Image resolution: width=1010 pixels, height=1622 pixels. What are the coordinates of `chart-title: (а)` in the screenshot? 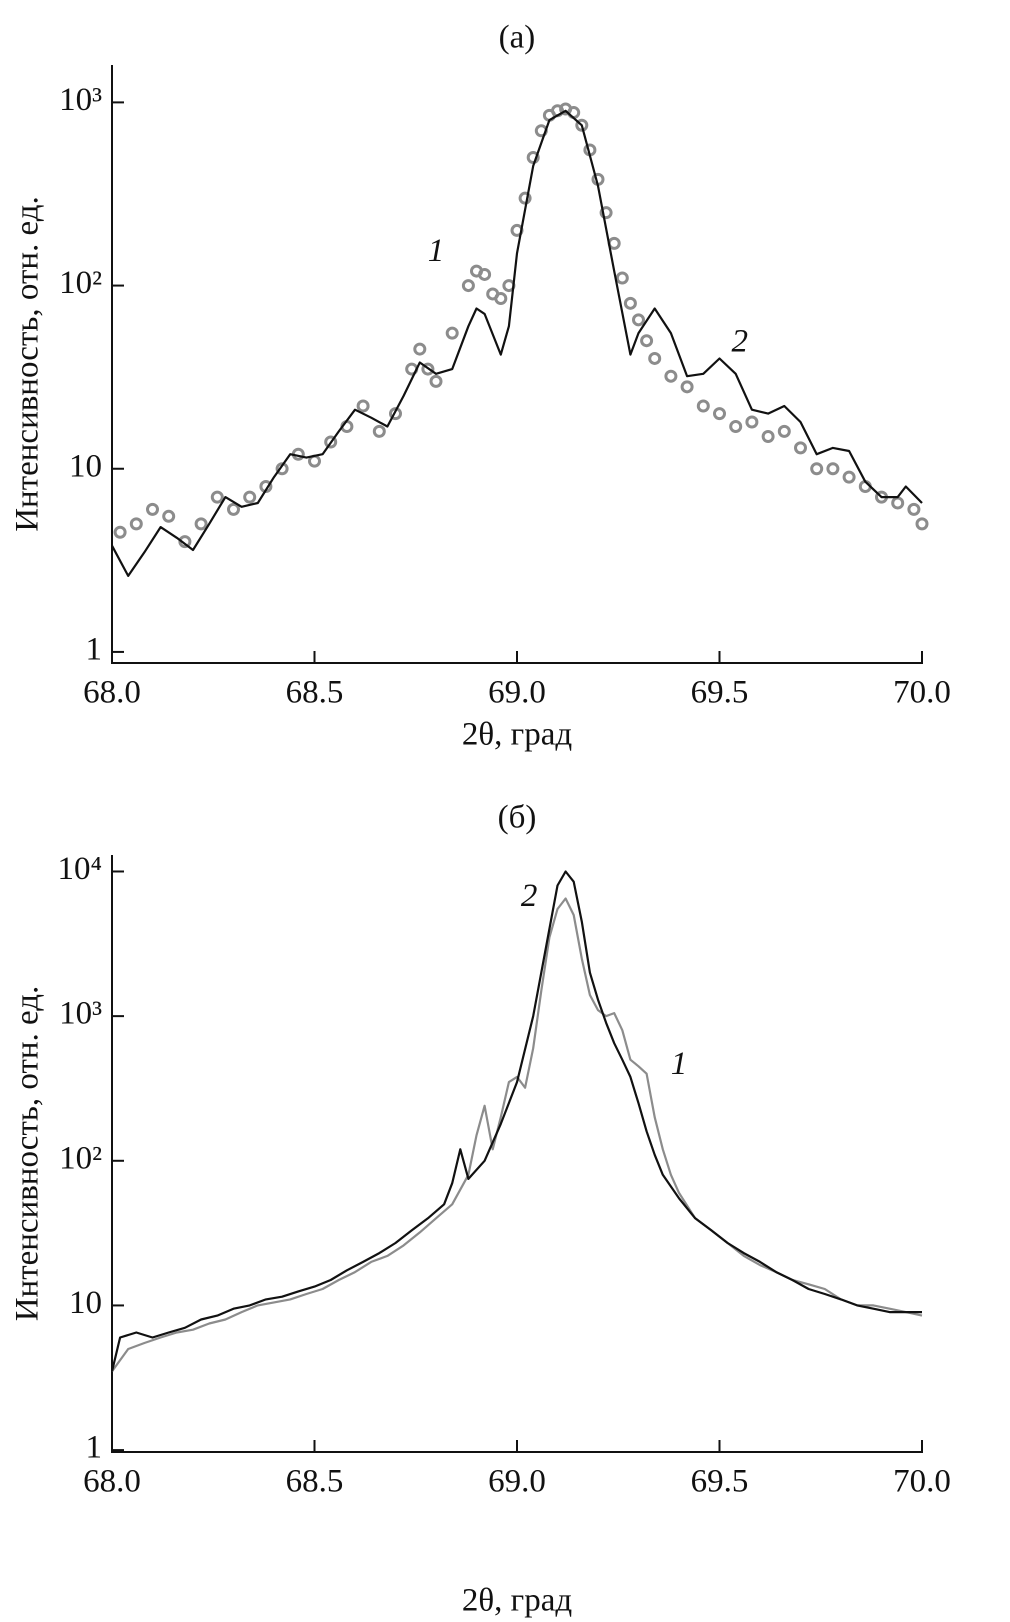 It's located at (517, 38).